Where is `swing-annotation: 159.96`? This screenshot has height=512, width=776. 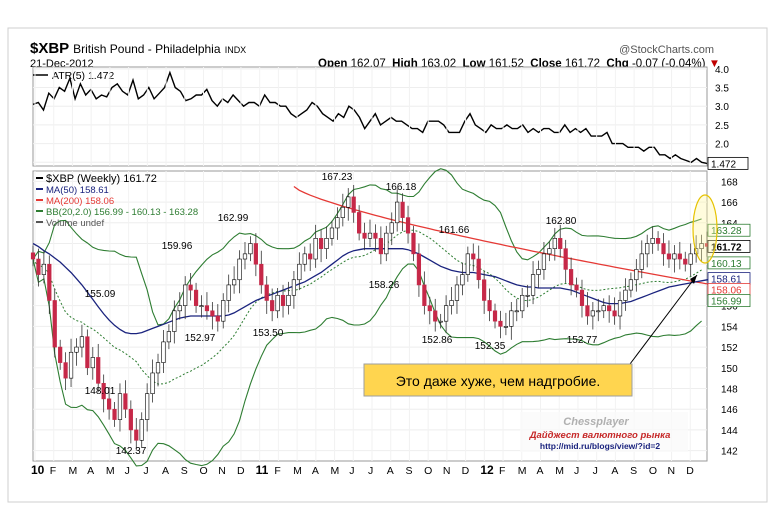 swing-annotation: 159.96 is located at coordinates (177, 246).